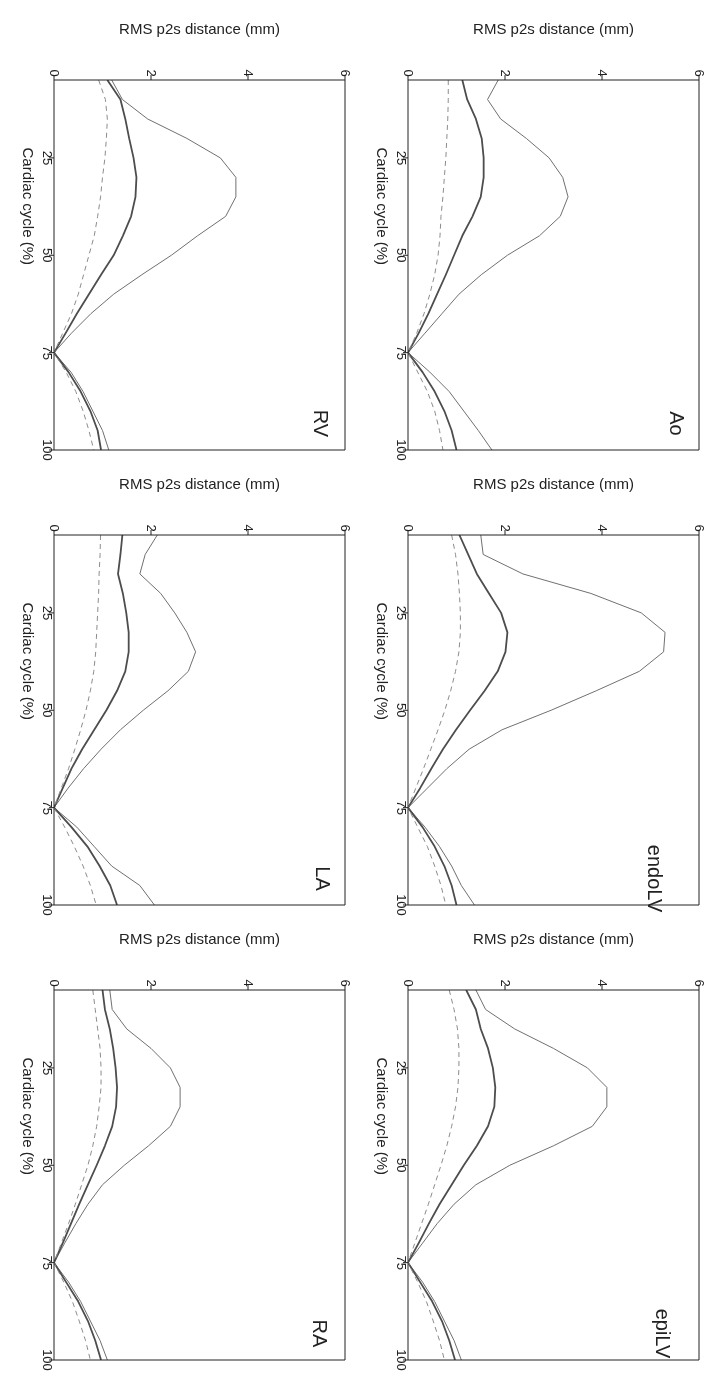  What do you see at coordinates (320, 423) in the screenshot?
I see `text: RV` at bounding box center [320, 423].